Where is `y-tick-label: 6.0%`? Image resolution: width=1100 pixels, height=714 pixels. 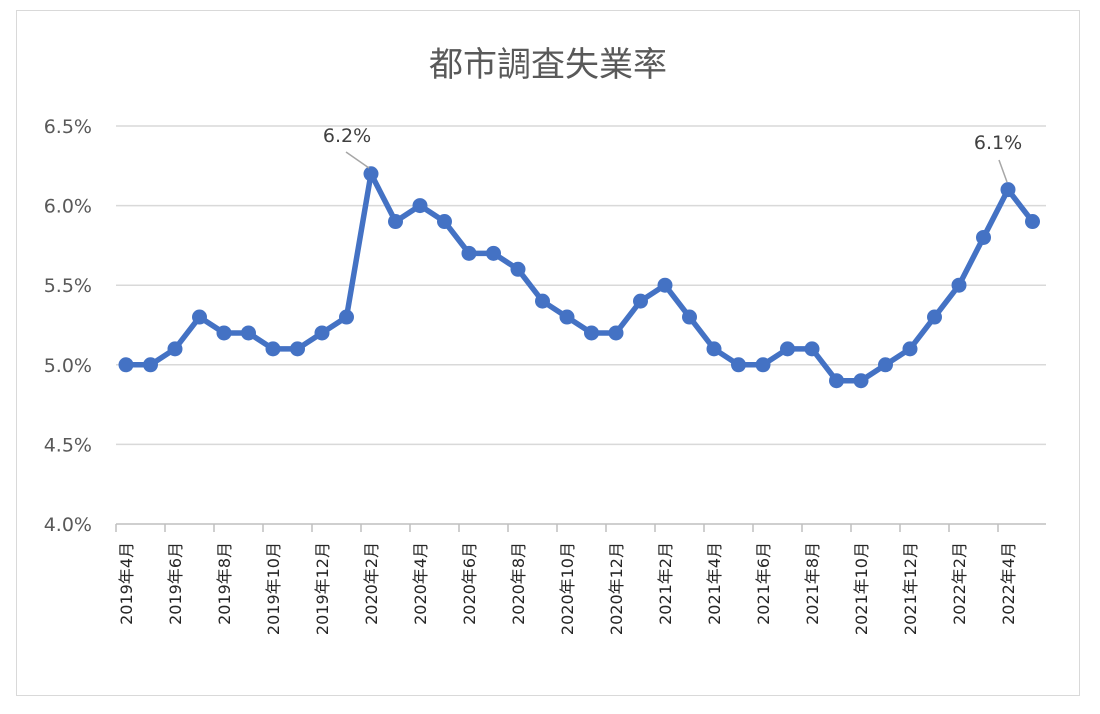 y-tick-label: 6.0% is located at coordinates (68, 207).